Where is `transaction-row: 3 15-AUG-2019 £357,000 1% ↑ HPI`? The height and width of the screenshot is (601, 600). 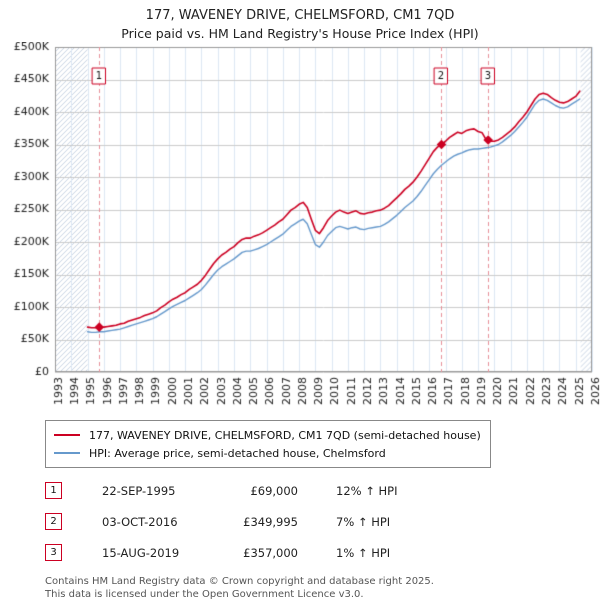 transaction-row: 3 15-AUG-2019 £357,000 1% ↑ HPI is located at coordinates (322, 552).